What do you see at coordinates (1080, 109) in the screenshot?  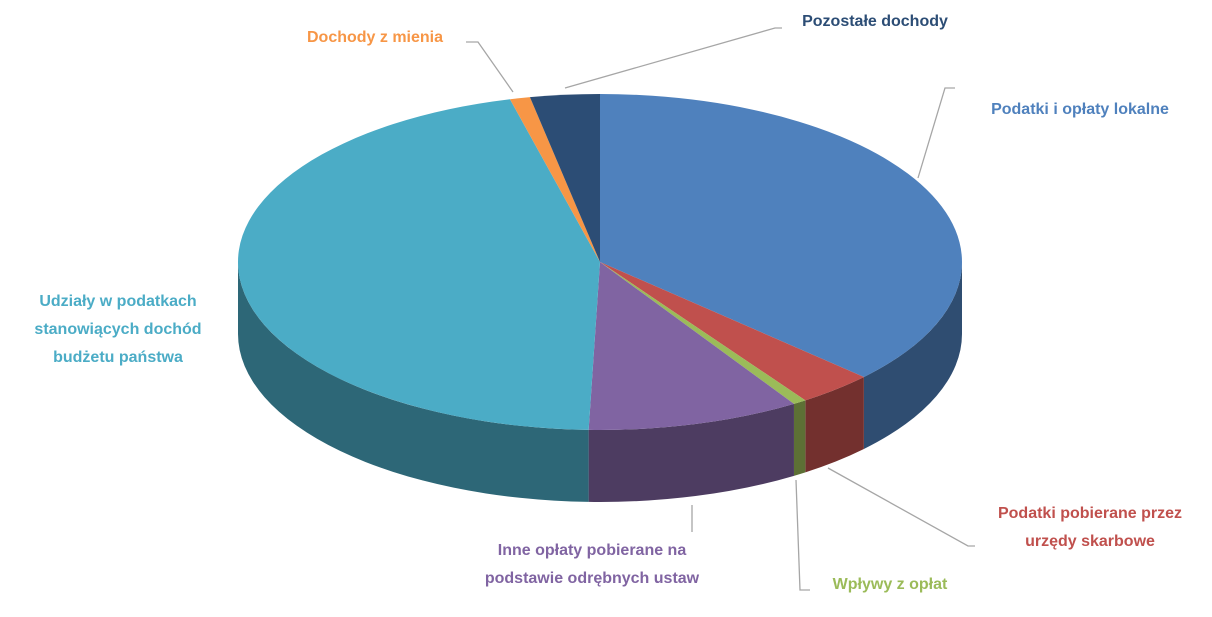 I see `slice-label: Podatki i opłaty lokalne` at bounding box center [1080, 109].